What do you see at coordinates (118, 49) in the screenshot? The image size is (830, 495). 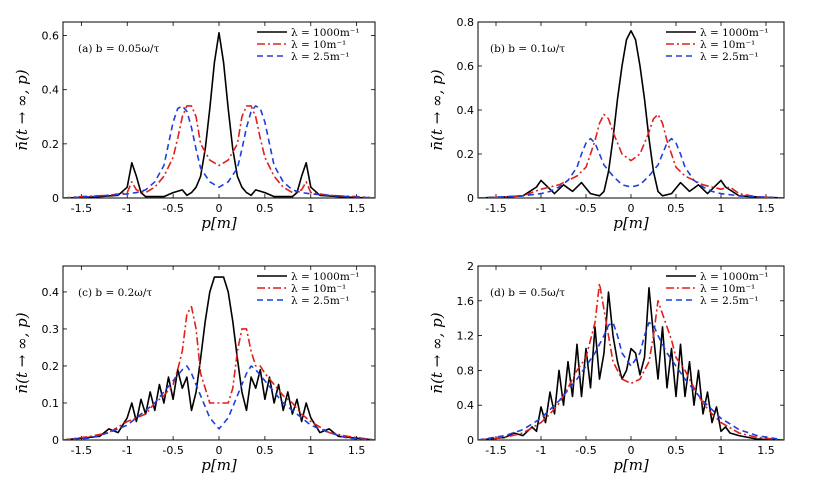 I see `chart-title: (a) b = 0.05ω/τ` at bounding box center [118, 49].